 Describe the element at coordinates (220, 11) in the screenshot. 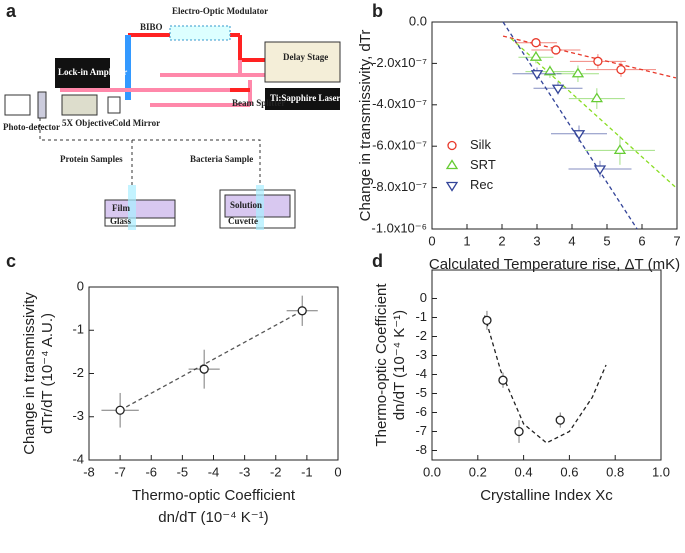

I see `diagram-label: Electro-Optic Modulator` at that location.